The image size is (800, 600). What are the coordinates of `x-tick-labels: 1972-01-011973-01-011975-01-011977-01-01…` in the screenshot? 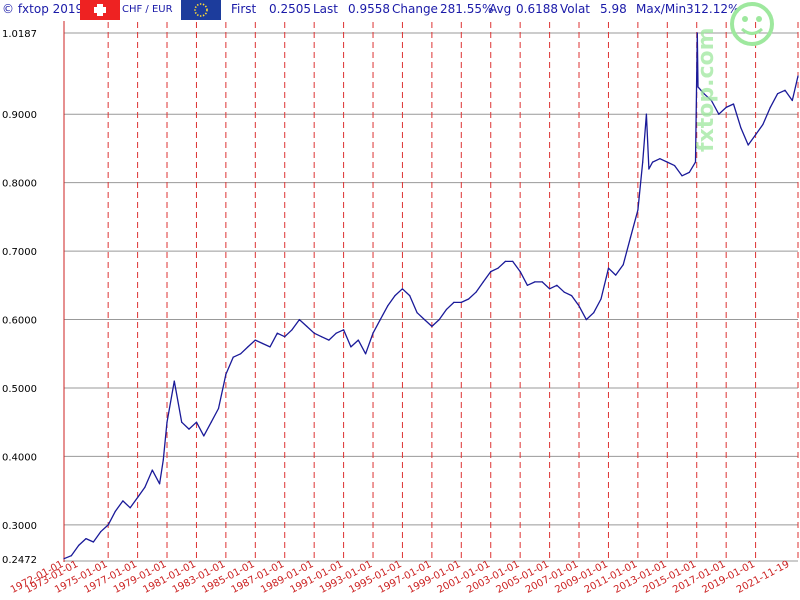 It's located at (400, 577).